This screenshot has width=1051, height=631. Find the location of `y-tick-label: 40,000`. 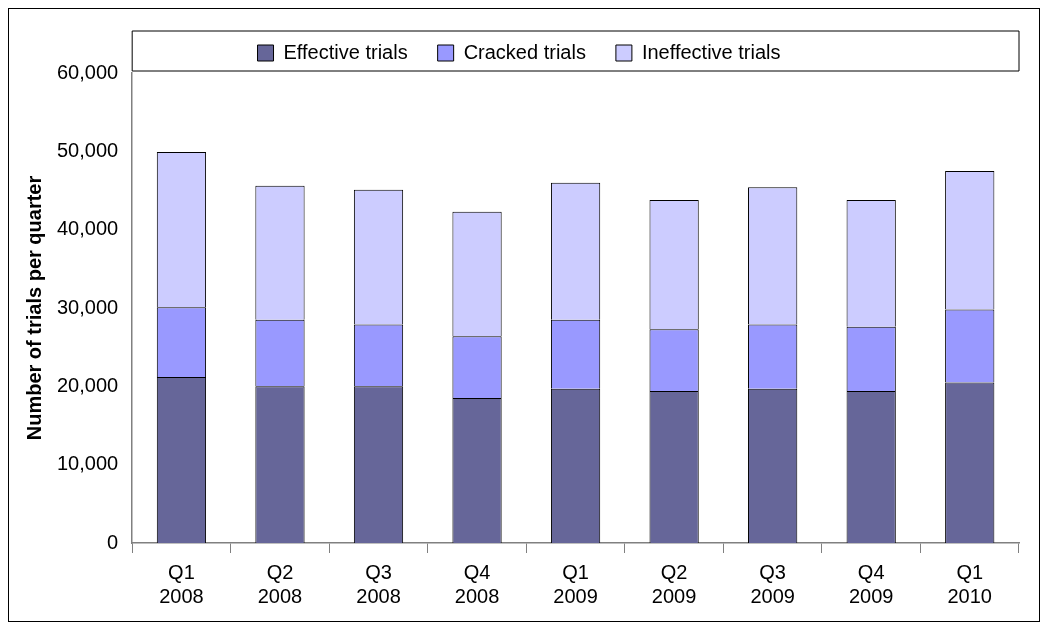

y-tick-label: 40,000 is located at coordinates (88, 228).